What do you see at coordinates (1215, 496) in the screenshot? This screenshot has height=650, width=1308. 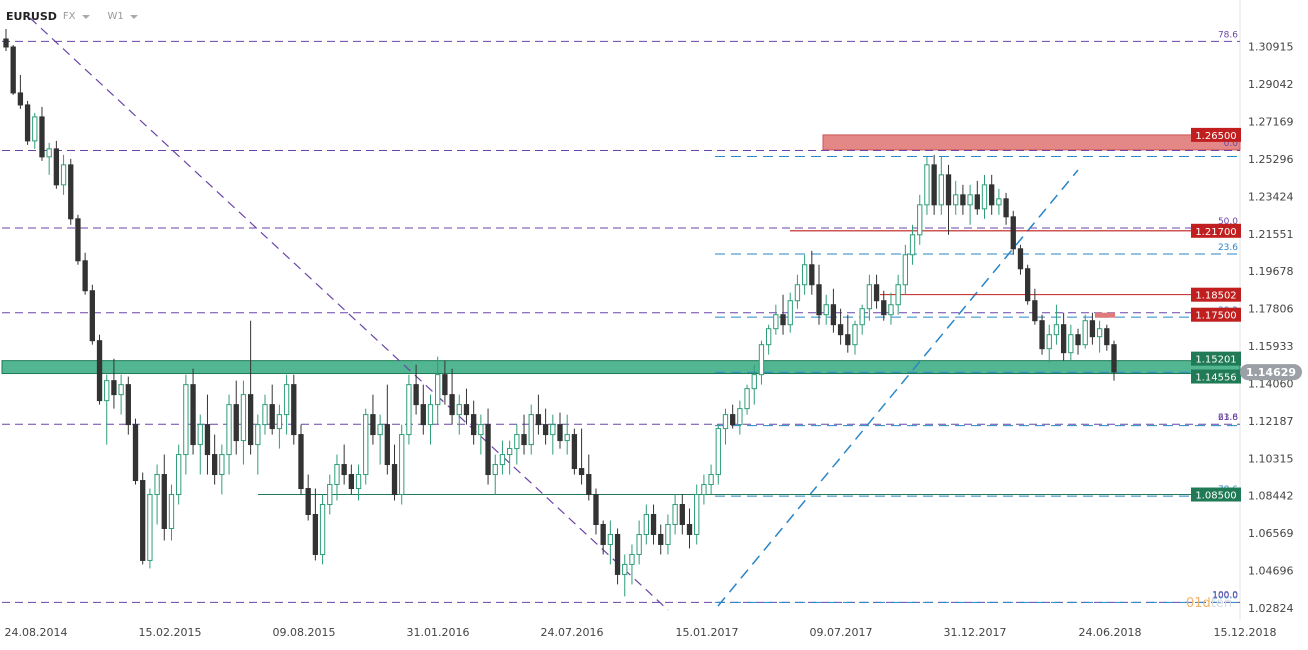 I see `price-label-text: 1.08500` at bounding box center [1215, 496].